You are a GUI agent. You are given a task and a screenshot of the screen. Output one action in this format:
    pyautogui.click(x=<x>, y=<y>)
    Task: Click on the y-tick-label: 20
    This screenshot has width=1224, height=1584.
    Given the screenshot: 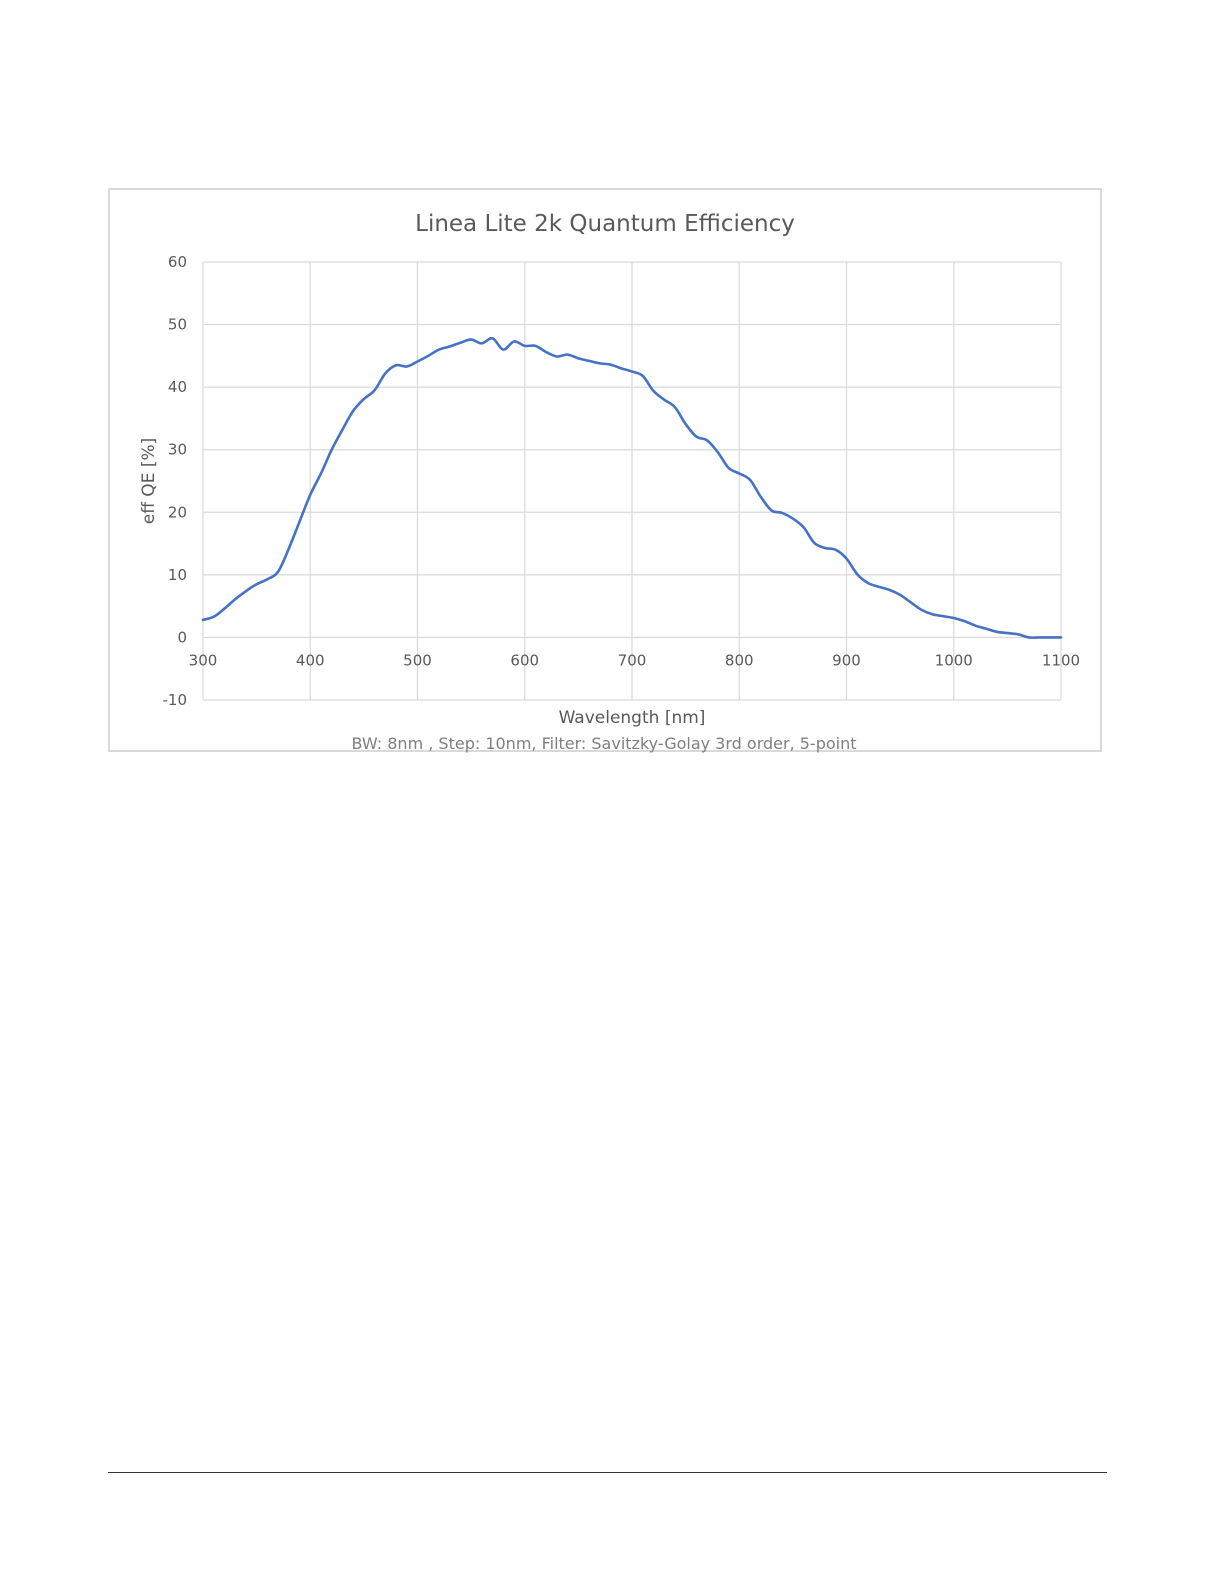 What is the action you would take?
    pyautogui.click(x=177, y=512)
    